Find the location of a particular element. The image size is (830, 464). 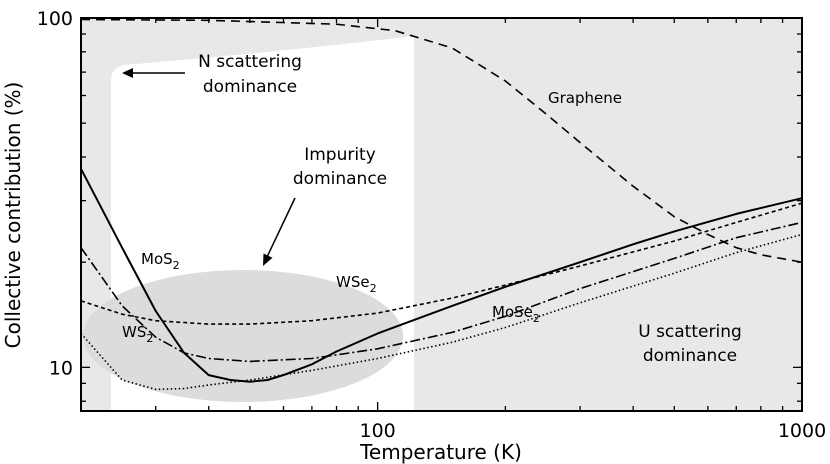

y-axis-title: Collective contribution (%) is located at coordinates (13, 215).